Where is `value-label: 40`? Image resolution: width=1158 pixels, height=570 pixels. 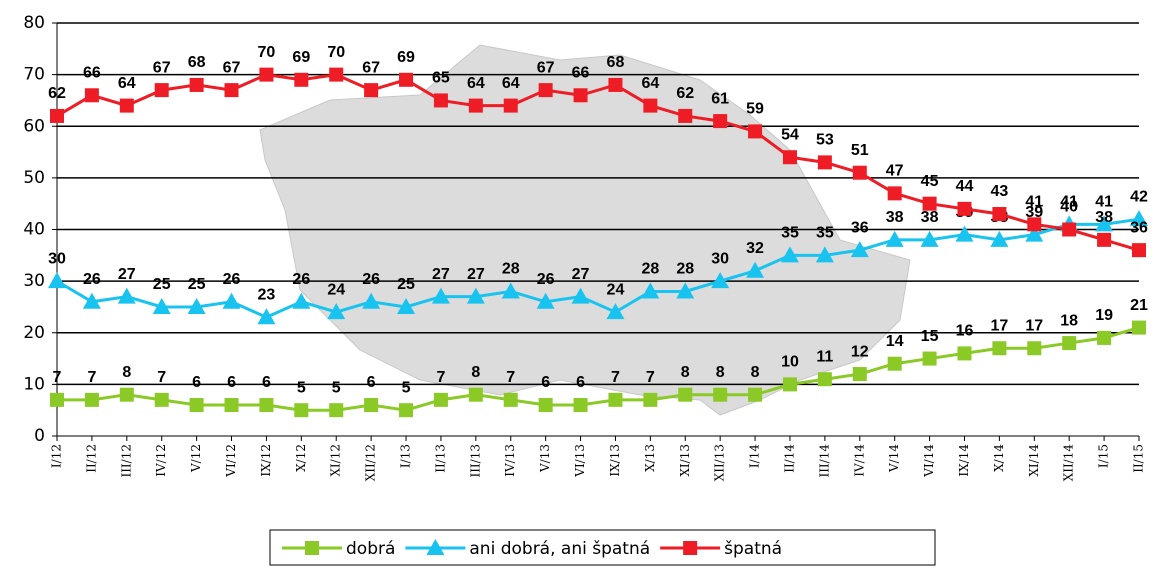 value-label: 40 is located at coordinates (1069, 207).